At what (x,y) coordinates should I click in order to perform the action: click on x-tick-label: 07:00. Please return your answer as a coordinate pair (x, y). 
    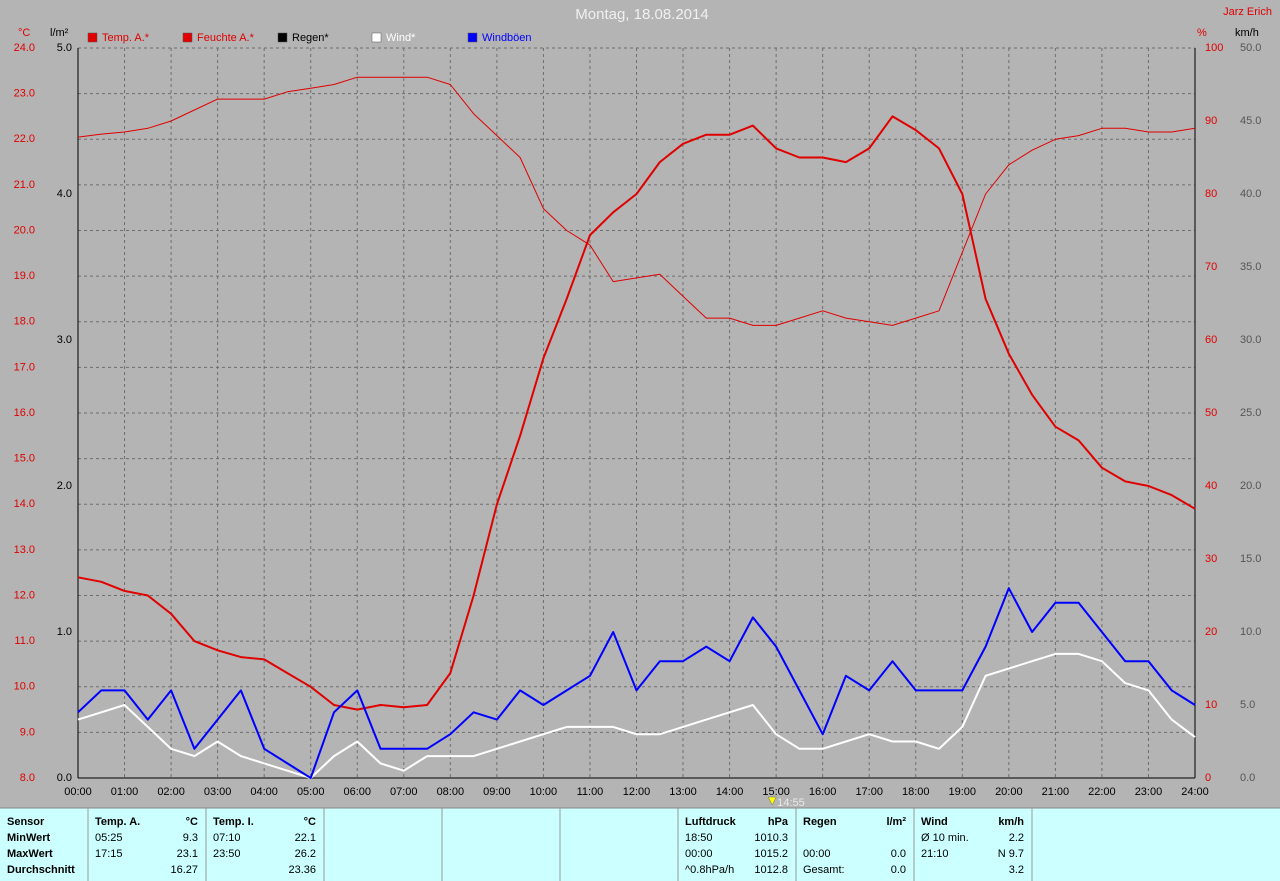
    Looking at the image, I should click on (404, 792).